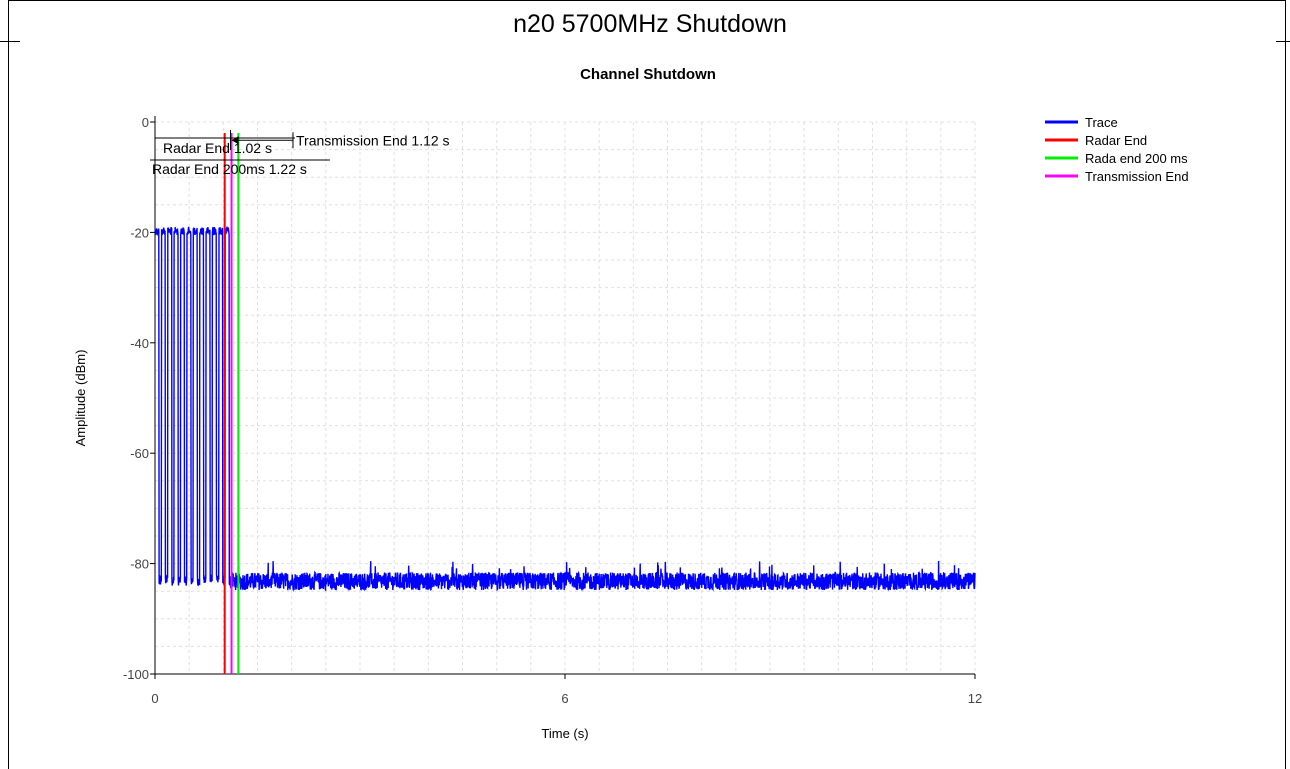 Image resolution: width=1290 pixels, height=769 pixels. What do you see at coordinates (139, 564) in the screenshot?
I see `y-tick-label: -80` at bounding box center [139, 564].